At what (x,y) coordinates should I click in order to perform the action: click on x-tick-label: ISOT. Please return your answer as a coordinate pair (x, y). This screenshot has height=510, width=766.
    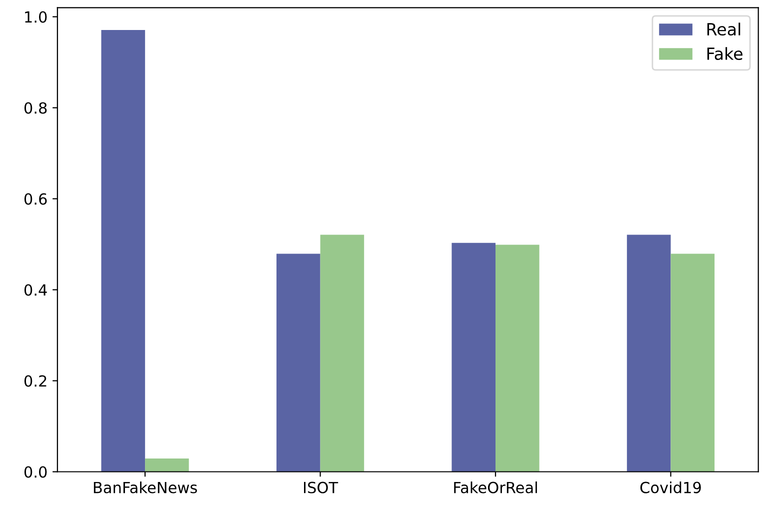
    Looking at the image, I should click on (321, 488).